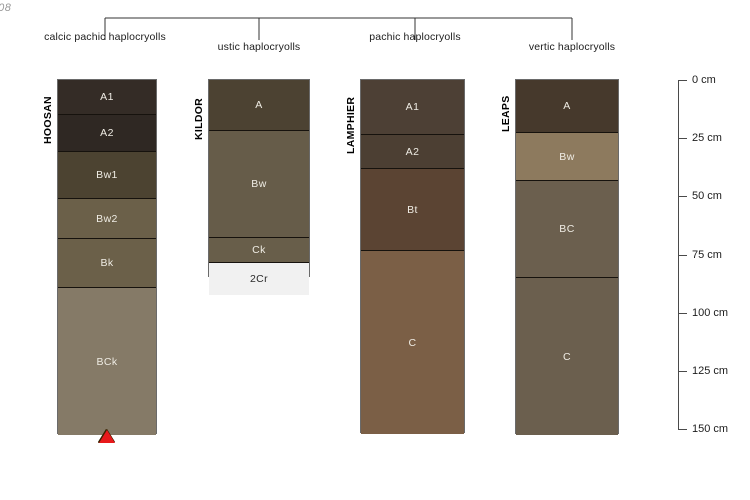 The image size is (750, 500). I want to click on depth-tick-label: 25 cm, so click(707, 138).